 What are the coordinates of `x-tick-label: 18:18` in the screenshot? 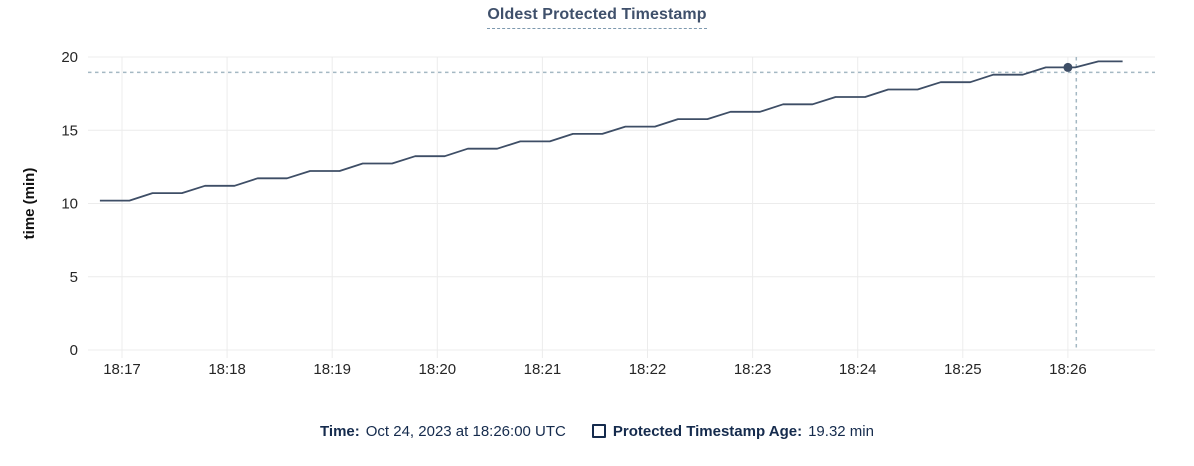 It's located at (227, 369).